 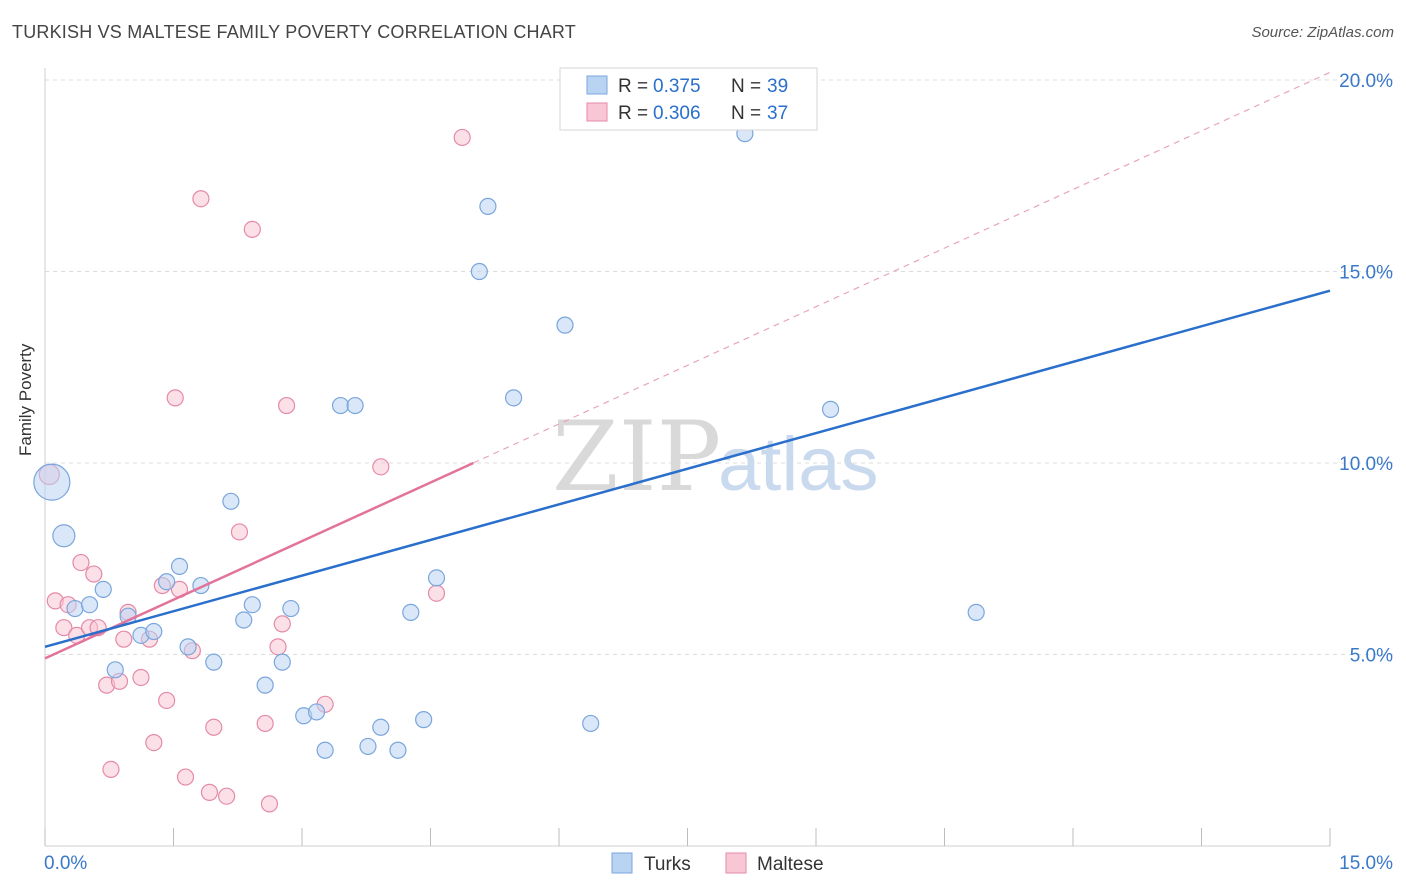 I want to click on x-tick-label-1: 15.0%, so click(x=1366, y=863).